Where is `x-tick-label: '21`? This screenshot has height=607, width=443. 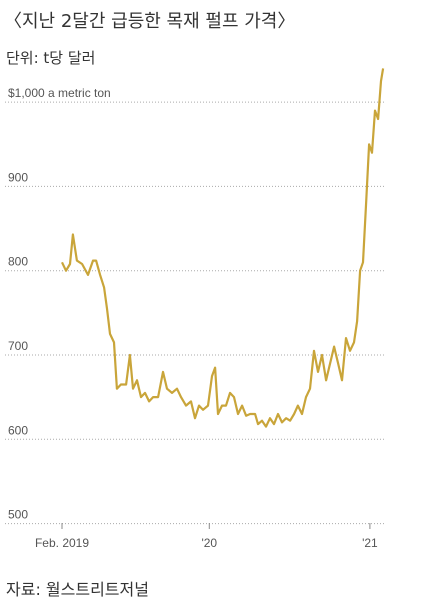
x-tick-label: '21 is located at coordinates (370, 543).